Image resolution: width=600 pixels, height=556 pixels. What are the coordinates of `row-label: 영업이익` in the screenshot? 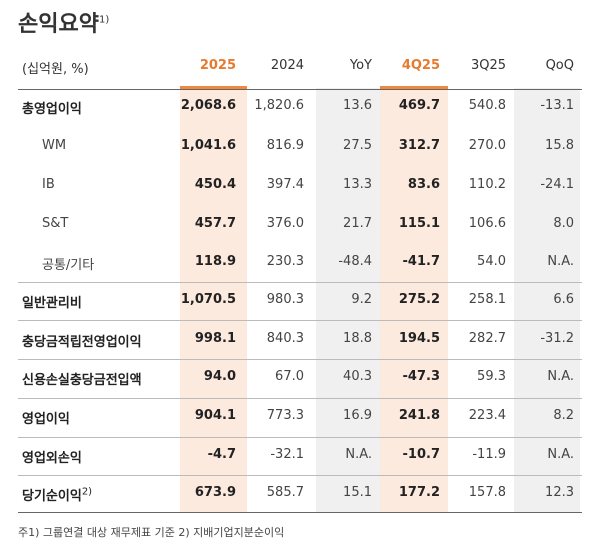 It's located at (46, 417).